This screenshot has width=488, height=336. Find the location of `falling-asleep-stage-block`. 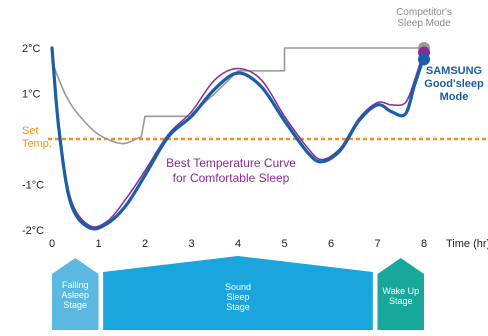

falling-asleep-stage-block is located at coordinates (75, 294).